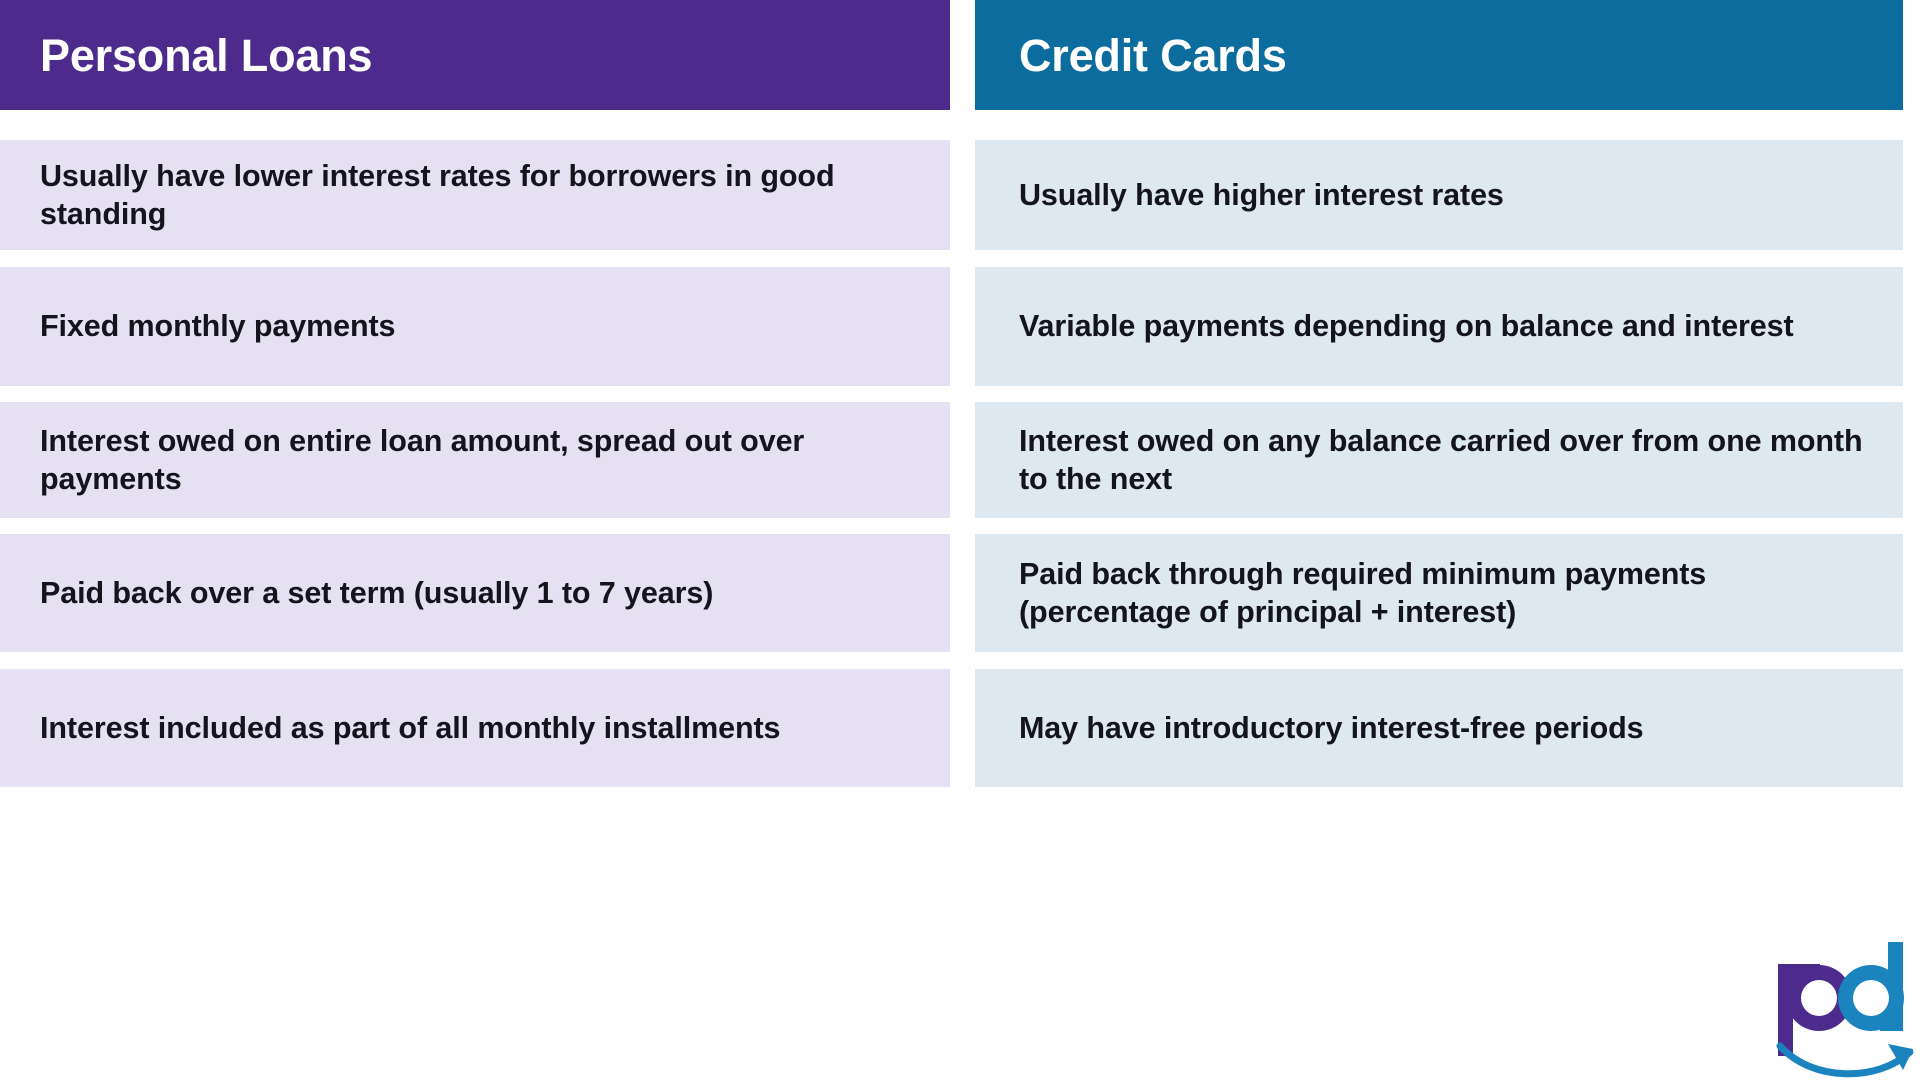 The image size is (1920, 1083). I want to click on pd-logo-icon, so click(1845, 1006).